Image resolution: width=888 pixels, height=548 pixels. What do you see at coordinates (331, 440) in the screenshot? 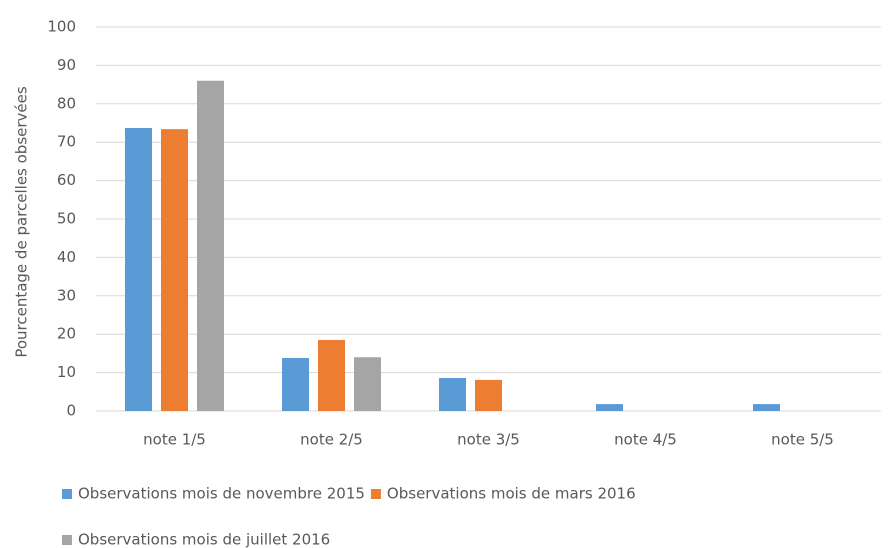
I see `x-tick-label: note 2/5` at bounding box center [331, 440].